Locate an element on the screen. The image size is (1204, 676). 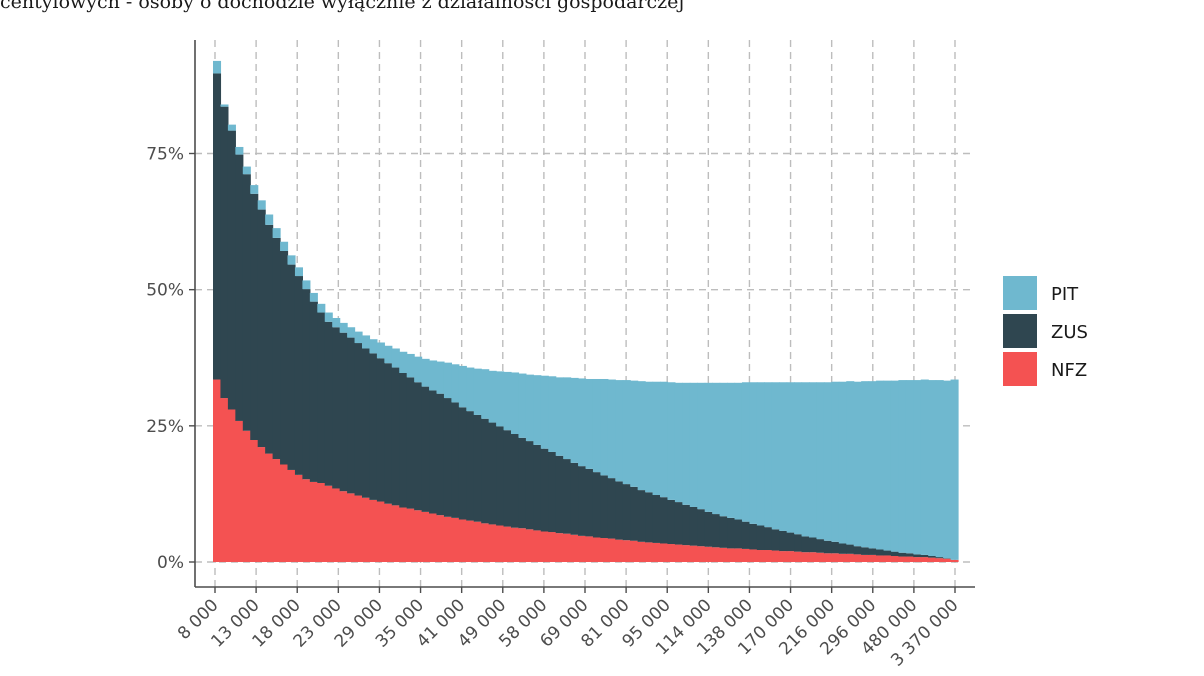
legend-key-zus is located at coordinates (1020, 331).